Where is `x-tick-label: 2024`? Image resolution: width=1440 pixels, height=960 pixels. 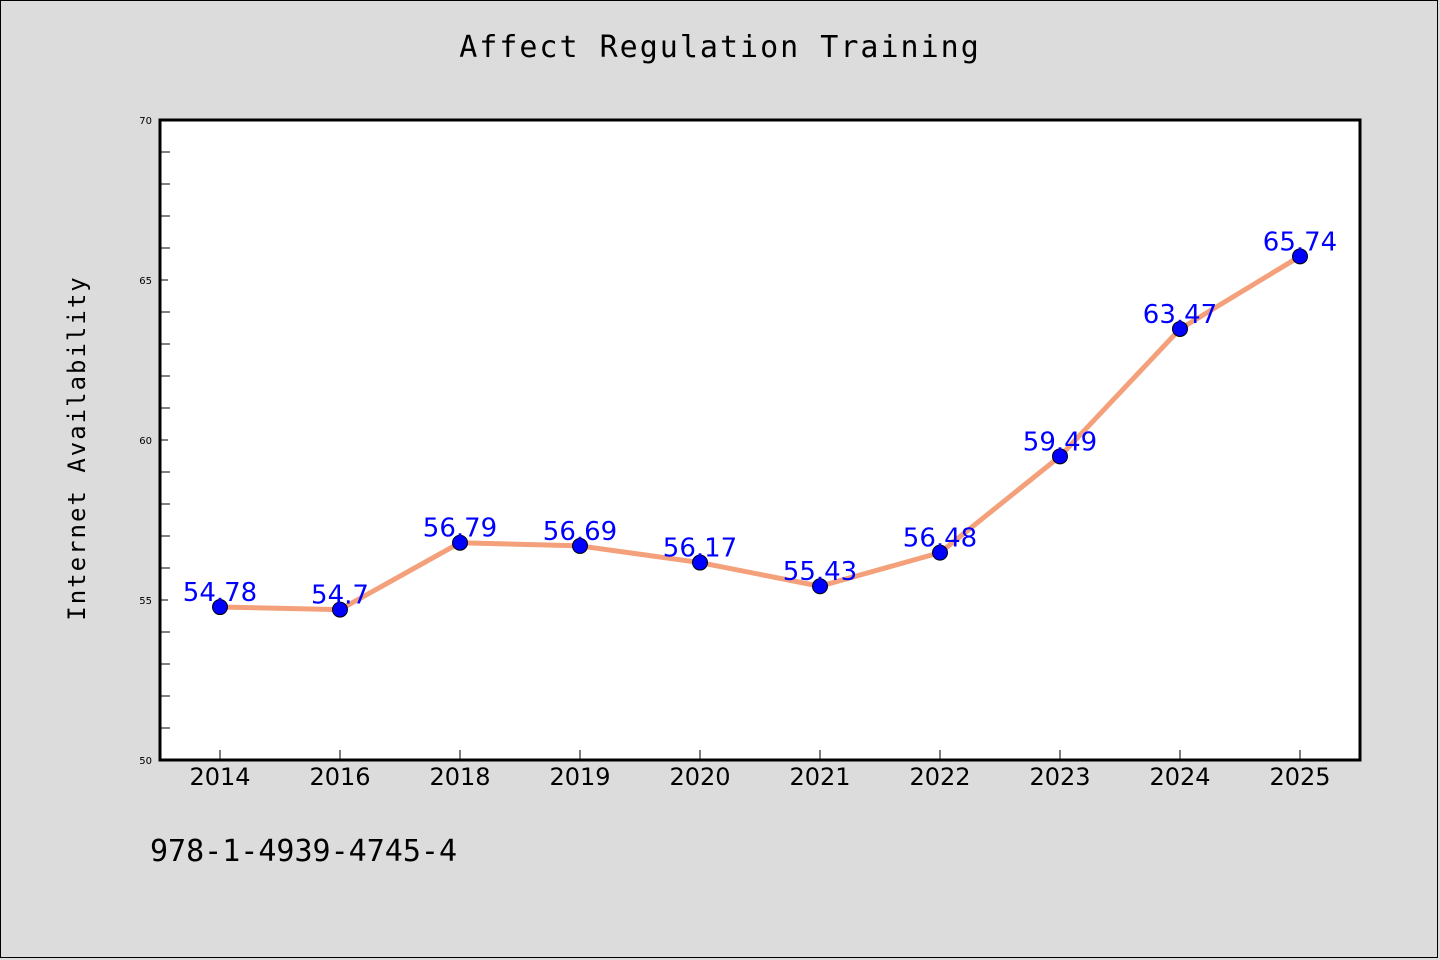
x-tick-label: 2024 is located at coordinates (1179, 777).